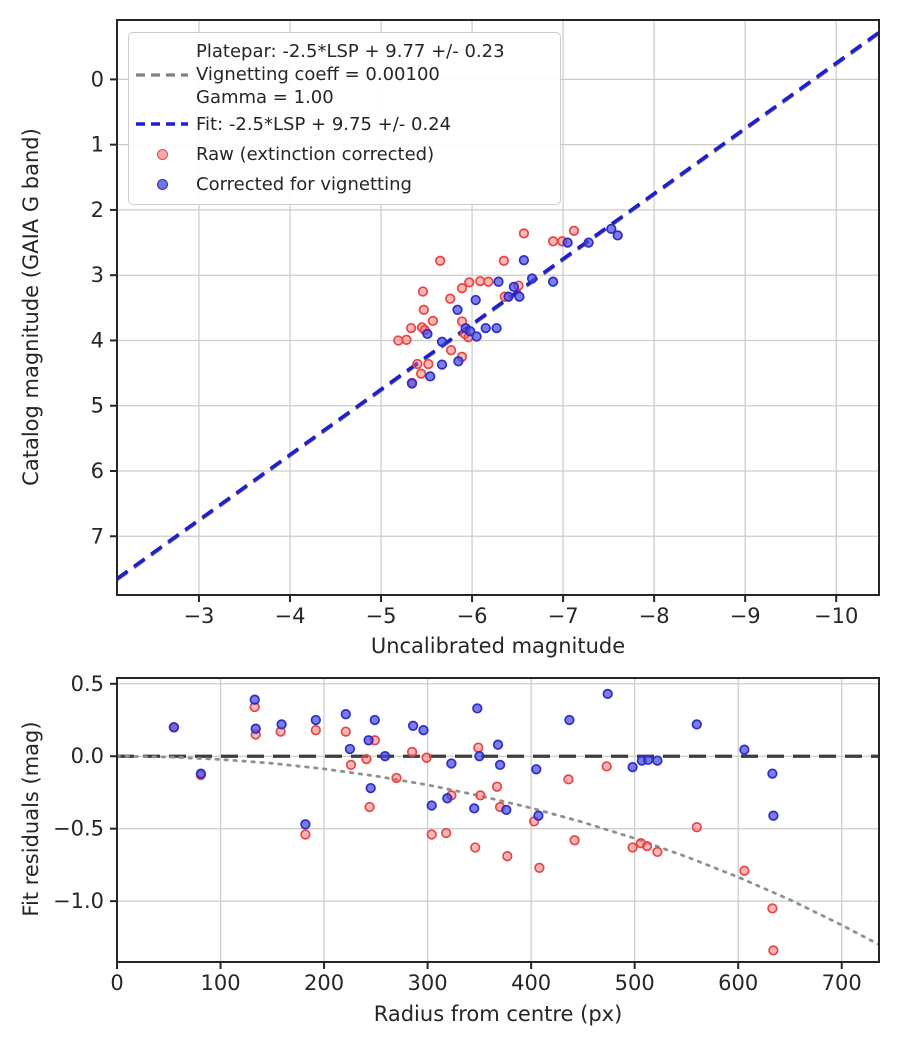 This screenshot has width=900, height=1050. Describe the element at coordinates (836, 616) in the screenshot. I see `x-tick-label: −10` at that location.